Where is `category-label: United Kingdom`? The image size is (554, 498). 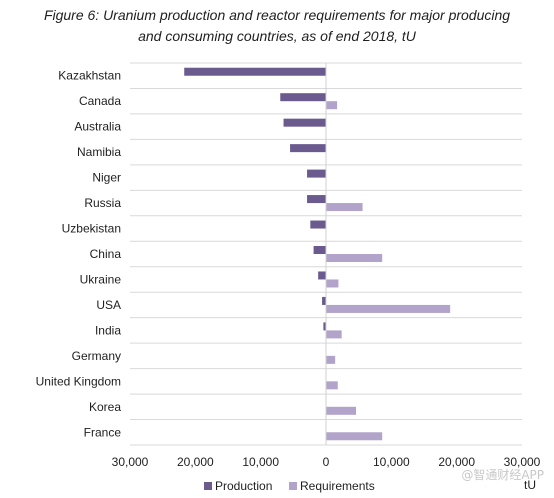 category-label: United Kingdom is located at coordinates (78, 381).